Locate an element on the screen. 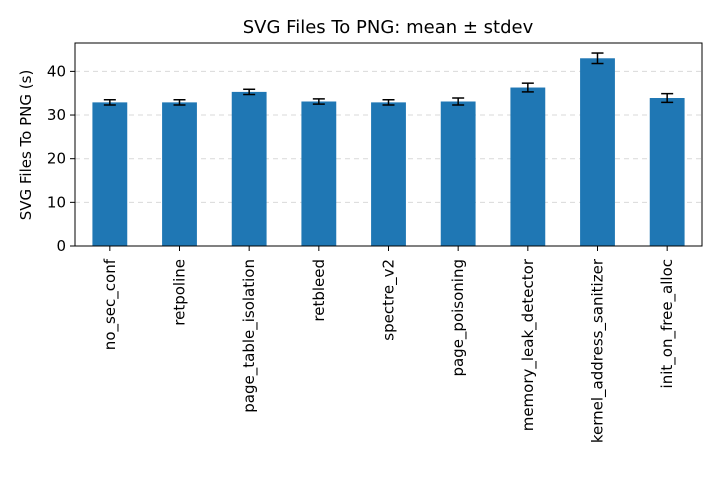 The width and height of the screenshot is (720, 485). y-ticks: 0 10 20 30 40 is located at coordinates (61, 158).